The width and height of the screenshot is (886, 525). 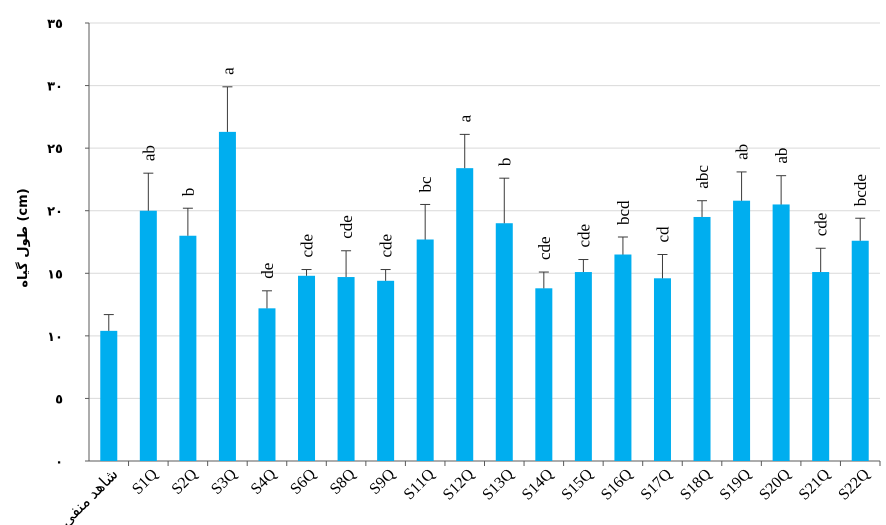 I want to click on significance-letter: bcd, so click(x=623, y=212).